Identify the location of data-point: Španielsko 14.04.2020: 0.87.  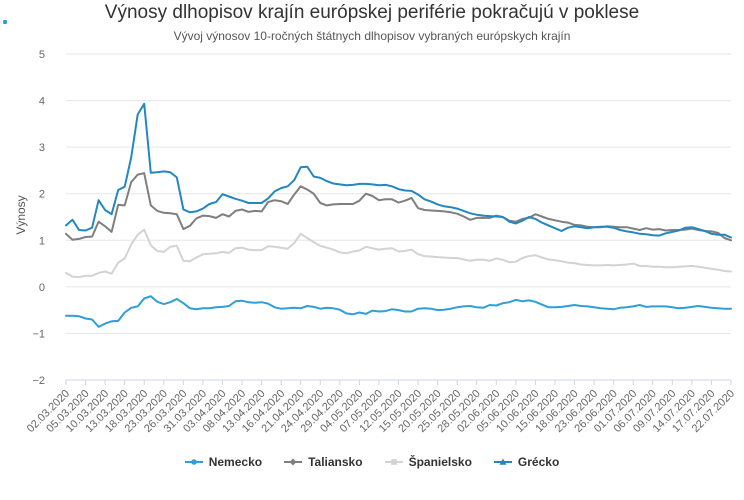
(268, 246).